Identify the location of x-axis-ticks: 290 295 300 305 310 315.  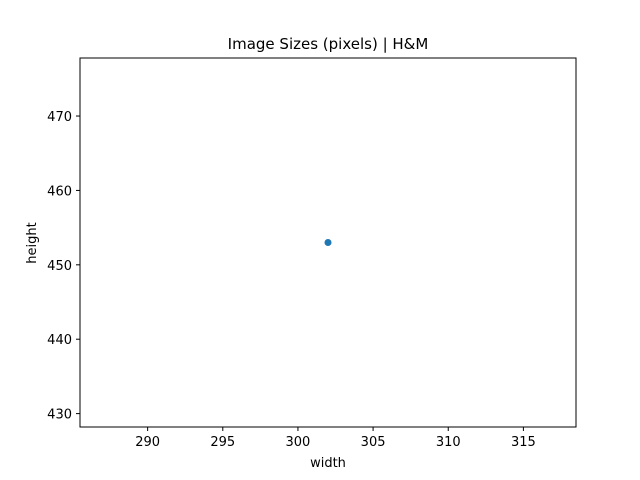
(335, 438).